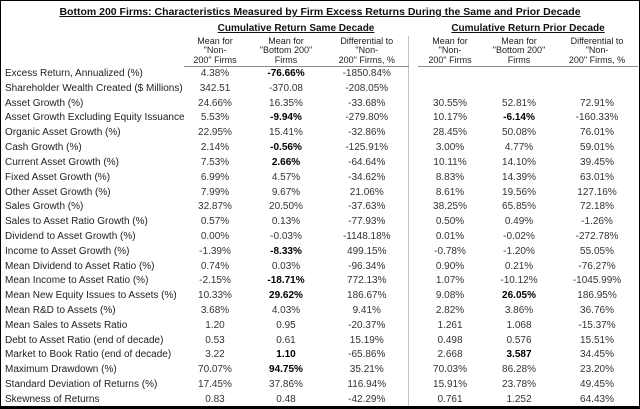  What do you see at coordinates (367, 325) in the screenshot?
I see `cell: -20.37%` at bounding box center [367, 325].